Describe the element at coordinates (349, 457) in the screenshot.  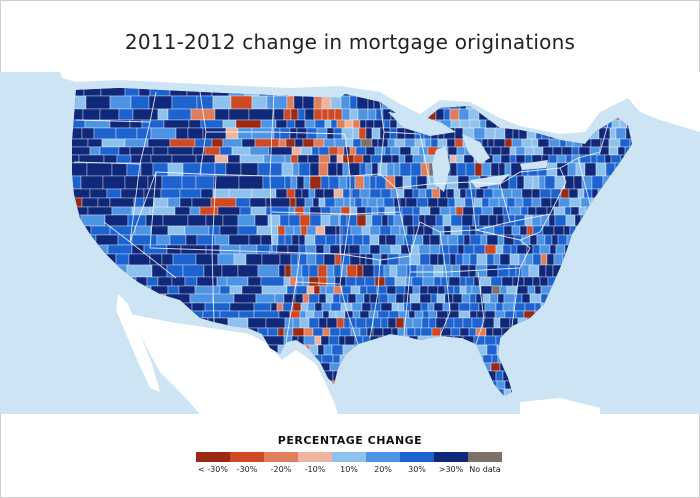
I see `legend-swatch` at that location.